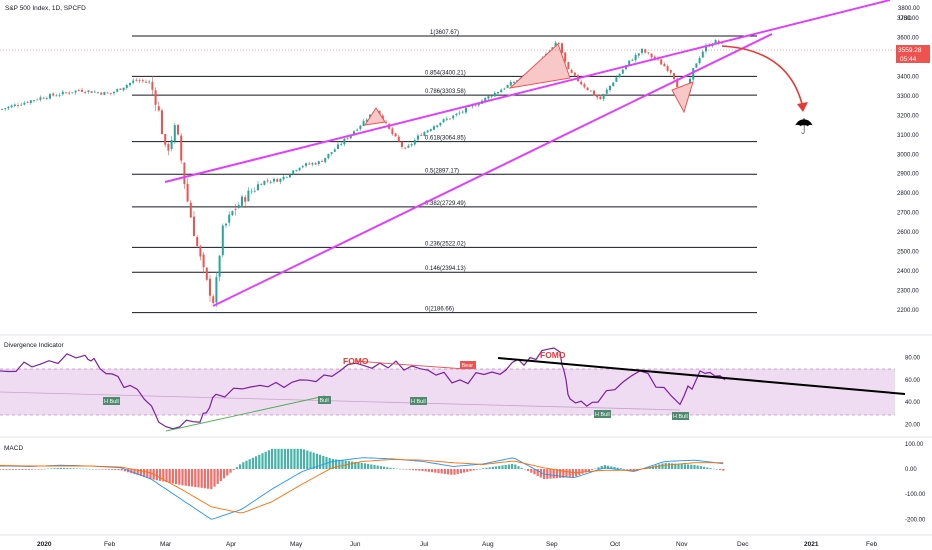 This screenshot has width=932, height=550. What do you see at coordinates (13, 448) in the screenshot?
I see `macd-pane-title: MACD` at bounding box center [13, 448].